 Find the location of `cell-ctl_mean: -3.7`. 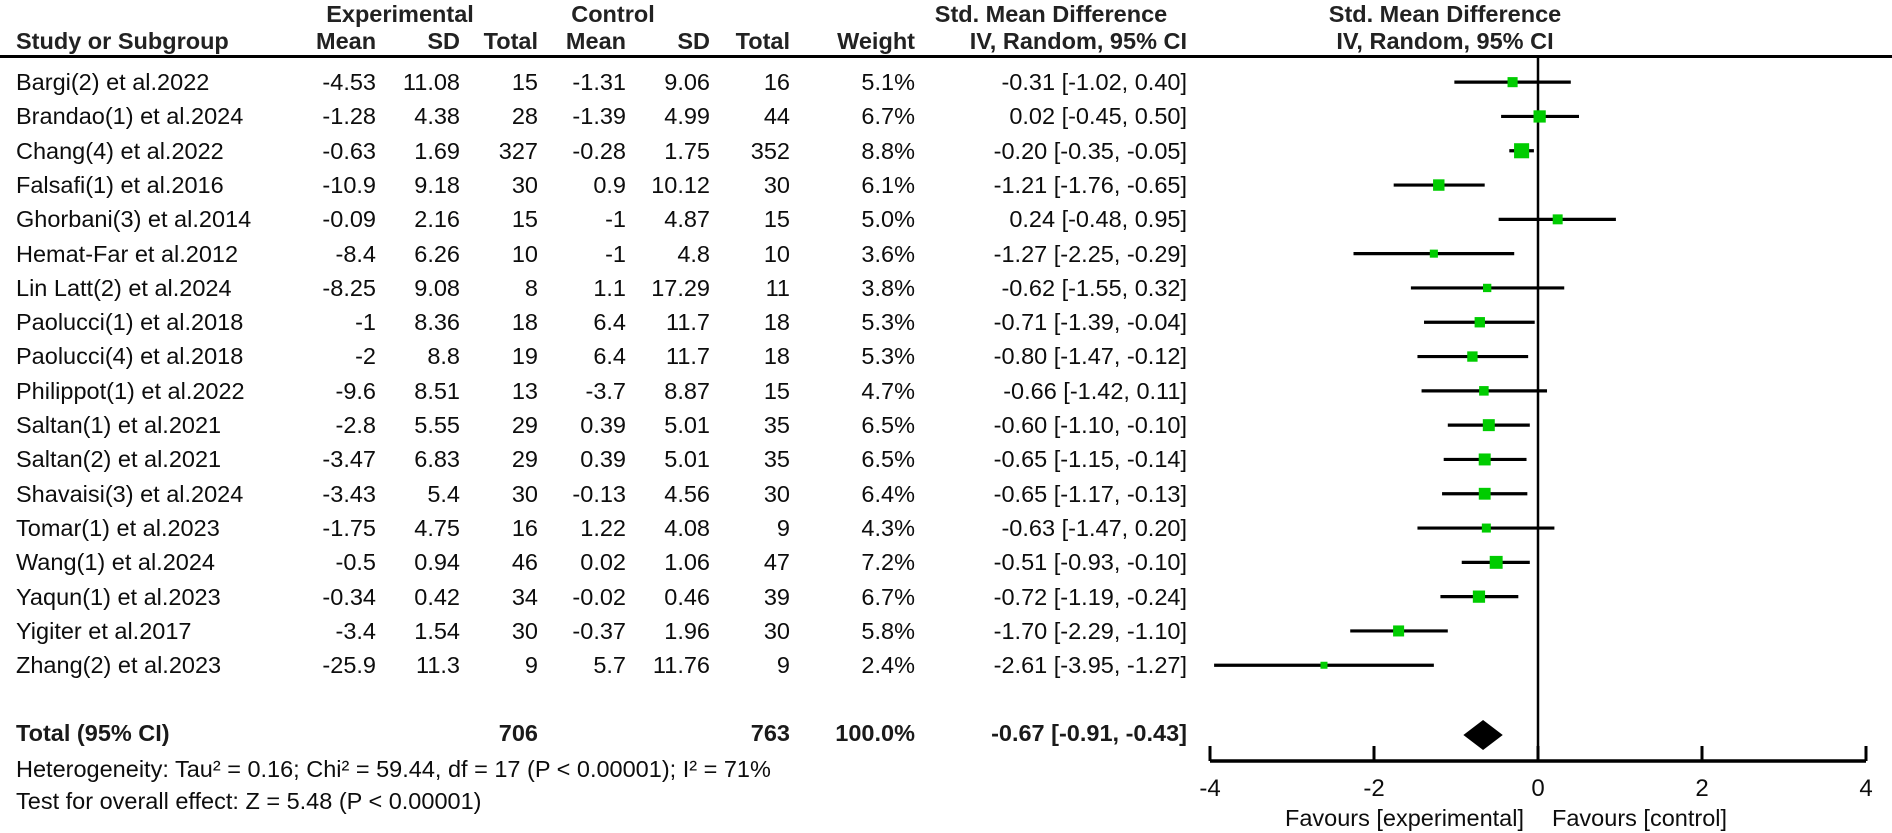

cell-ctl_mean: -3.7 is located at coordinates (606, 390).